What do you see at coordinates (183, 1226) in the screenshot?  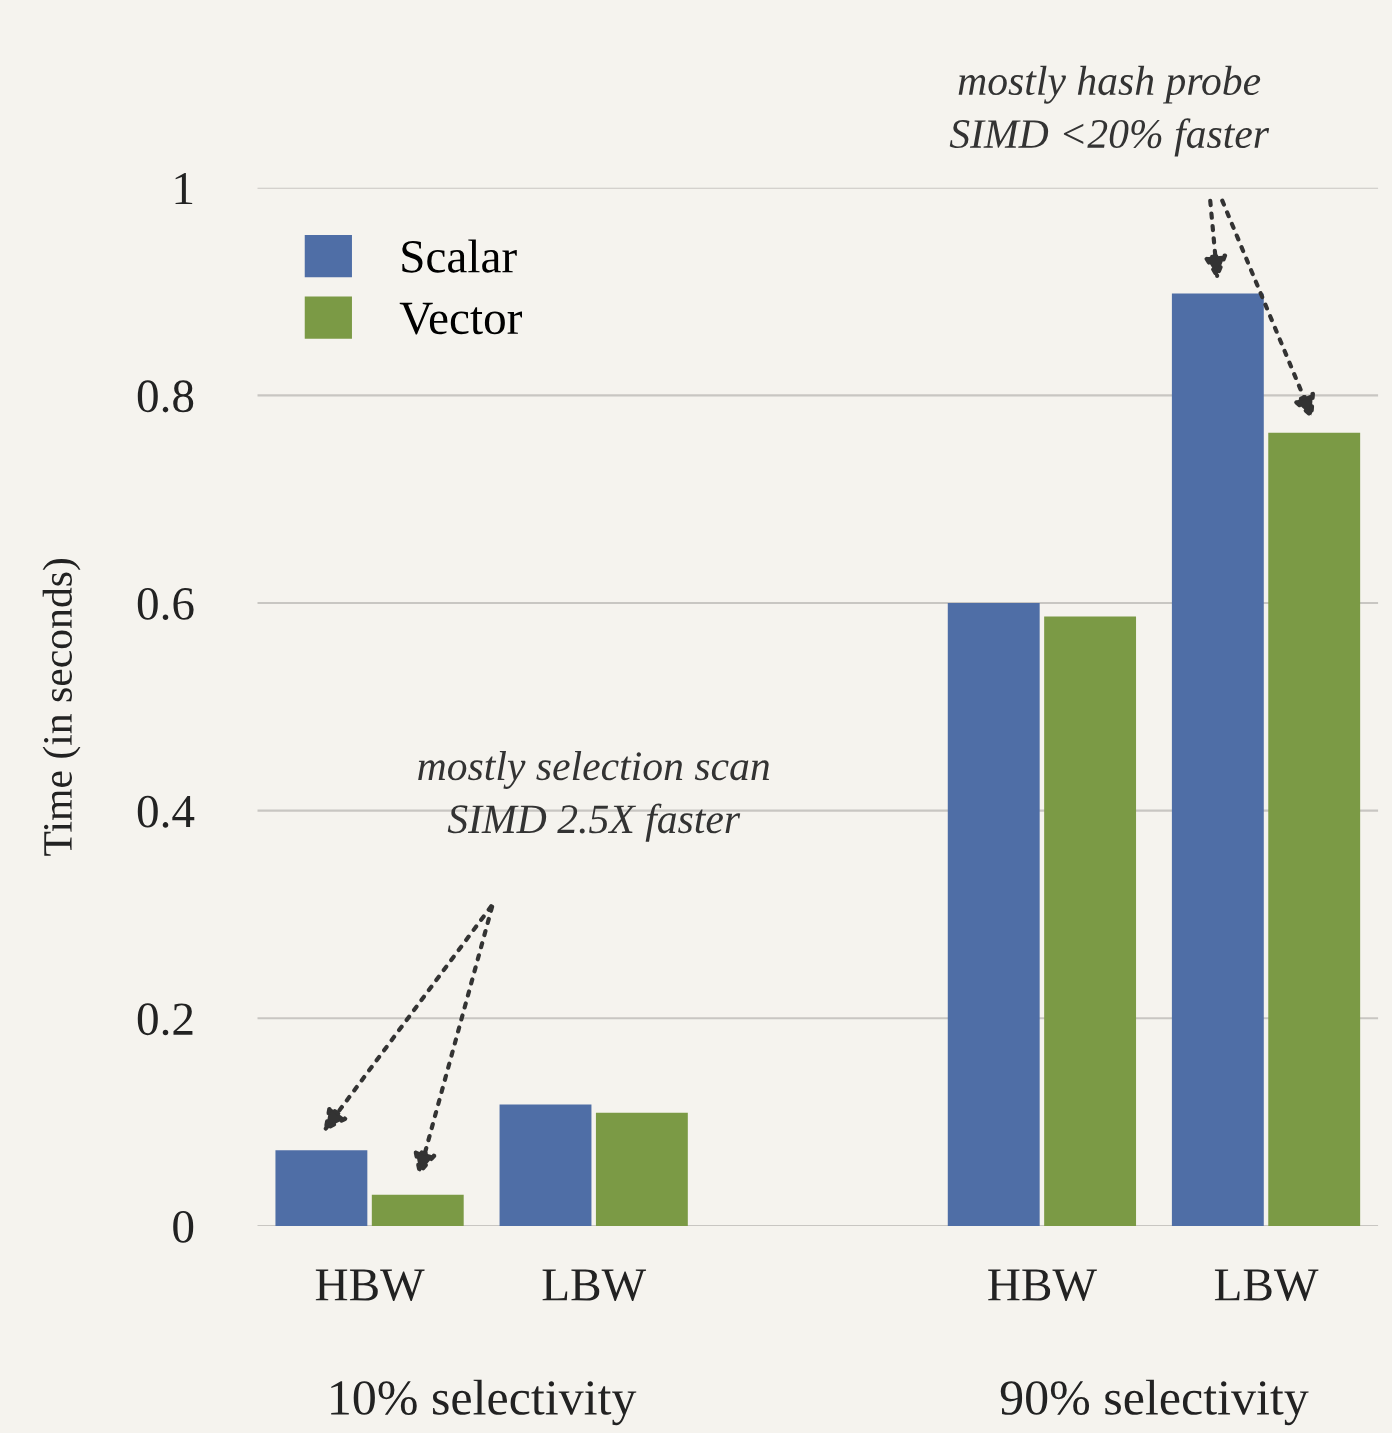 I see `y-tick-label: 0` at bounding box center [183, 1226].